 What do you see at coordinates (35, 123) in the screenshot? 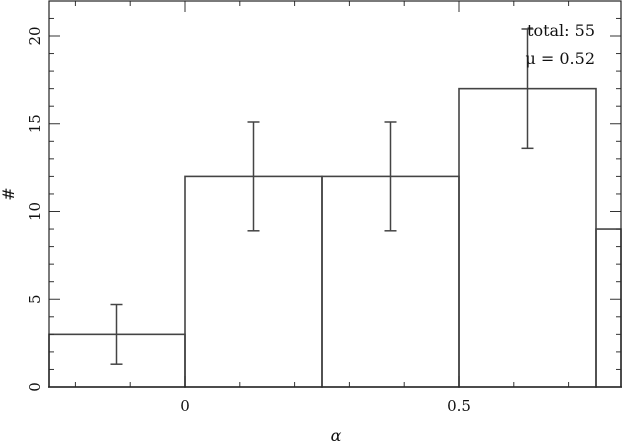
I see `y-tick-label: 15` at bounding box center [35, 123].